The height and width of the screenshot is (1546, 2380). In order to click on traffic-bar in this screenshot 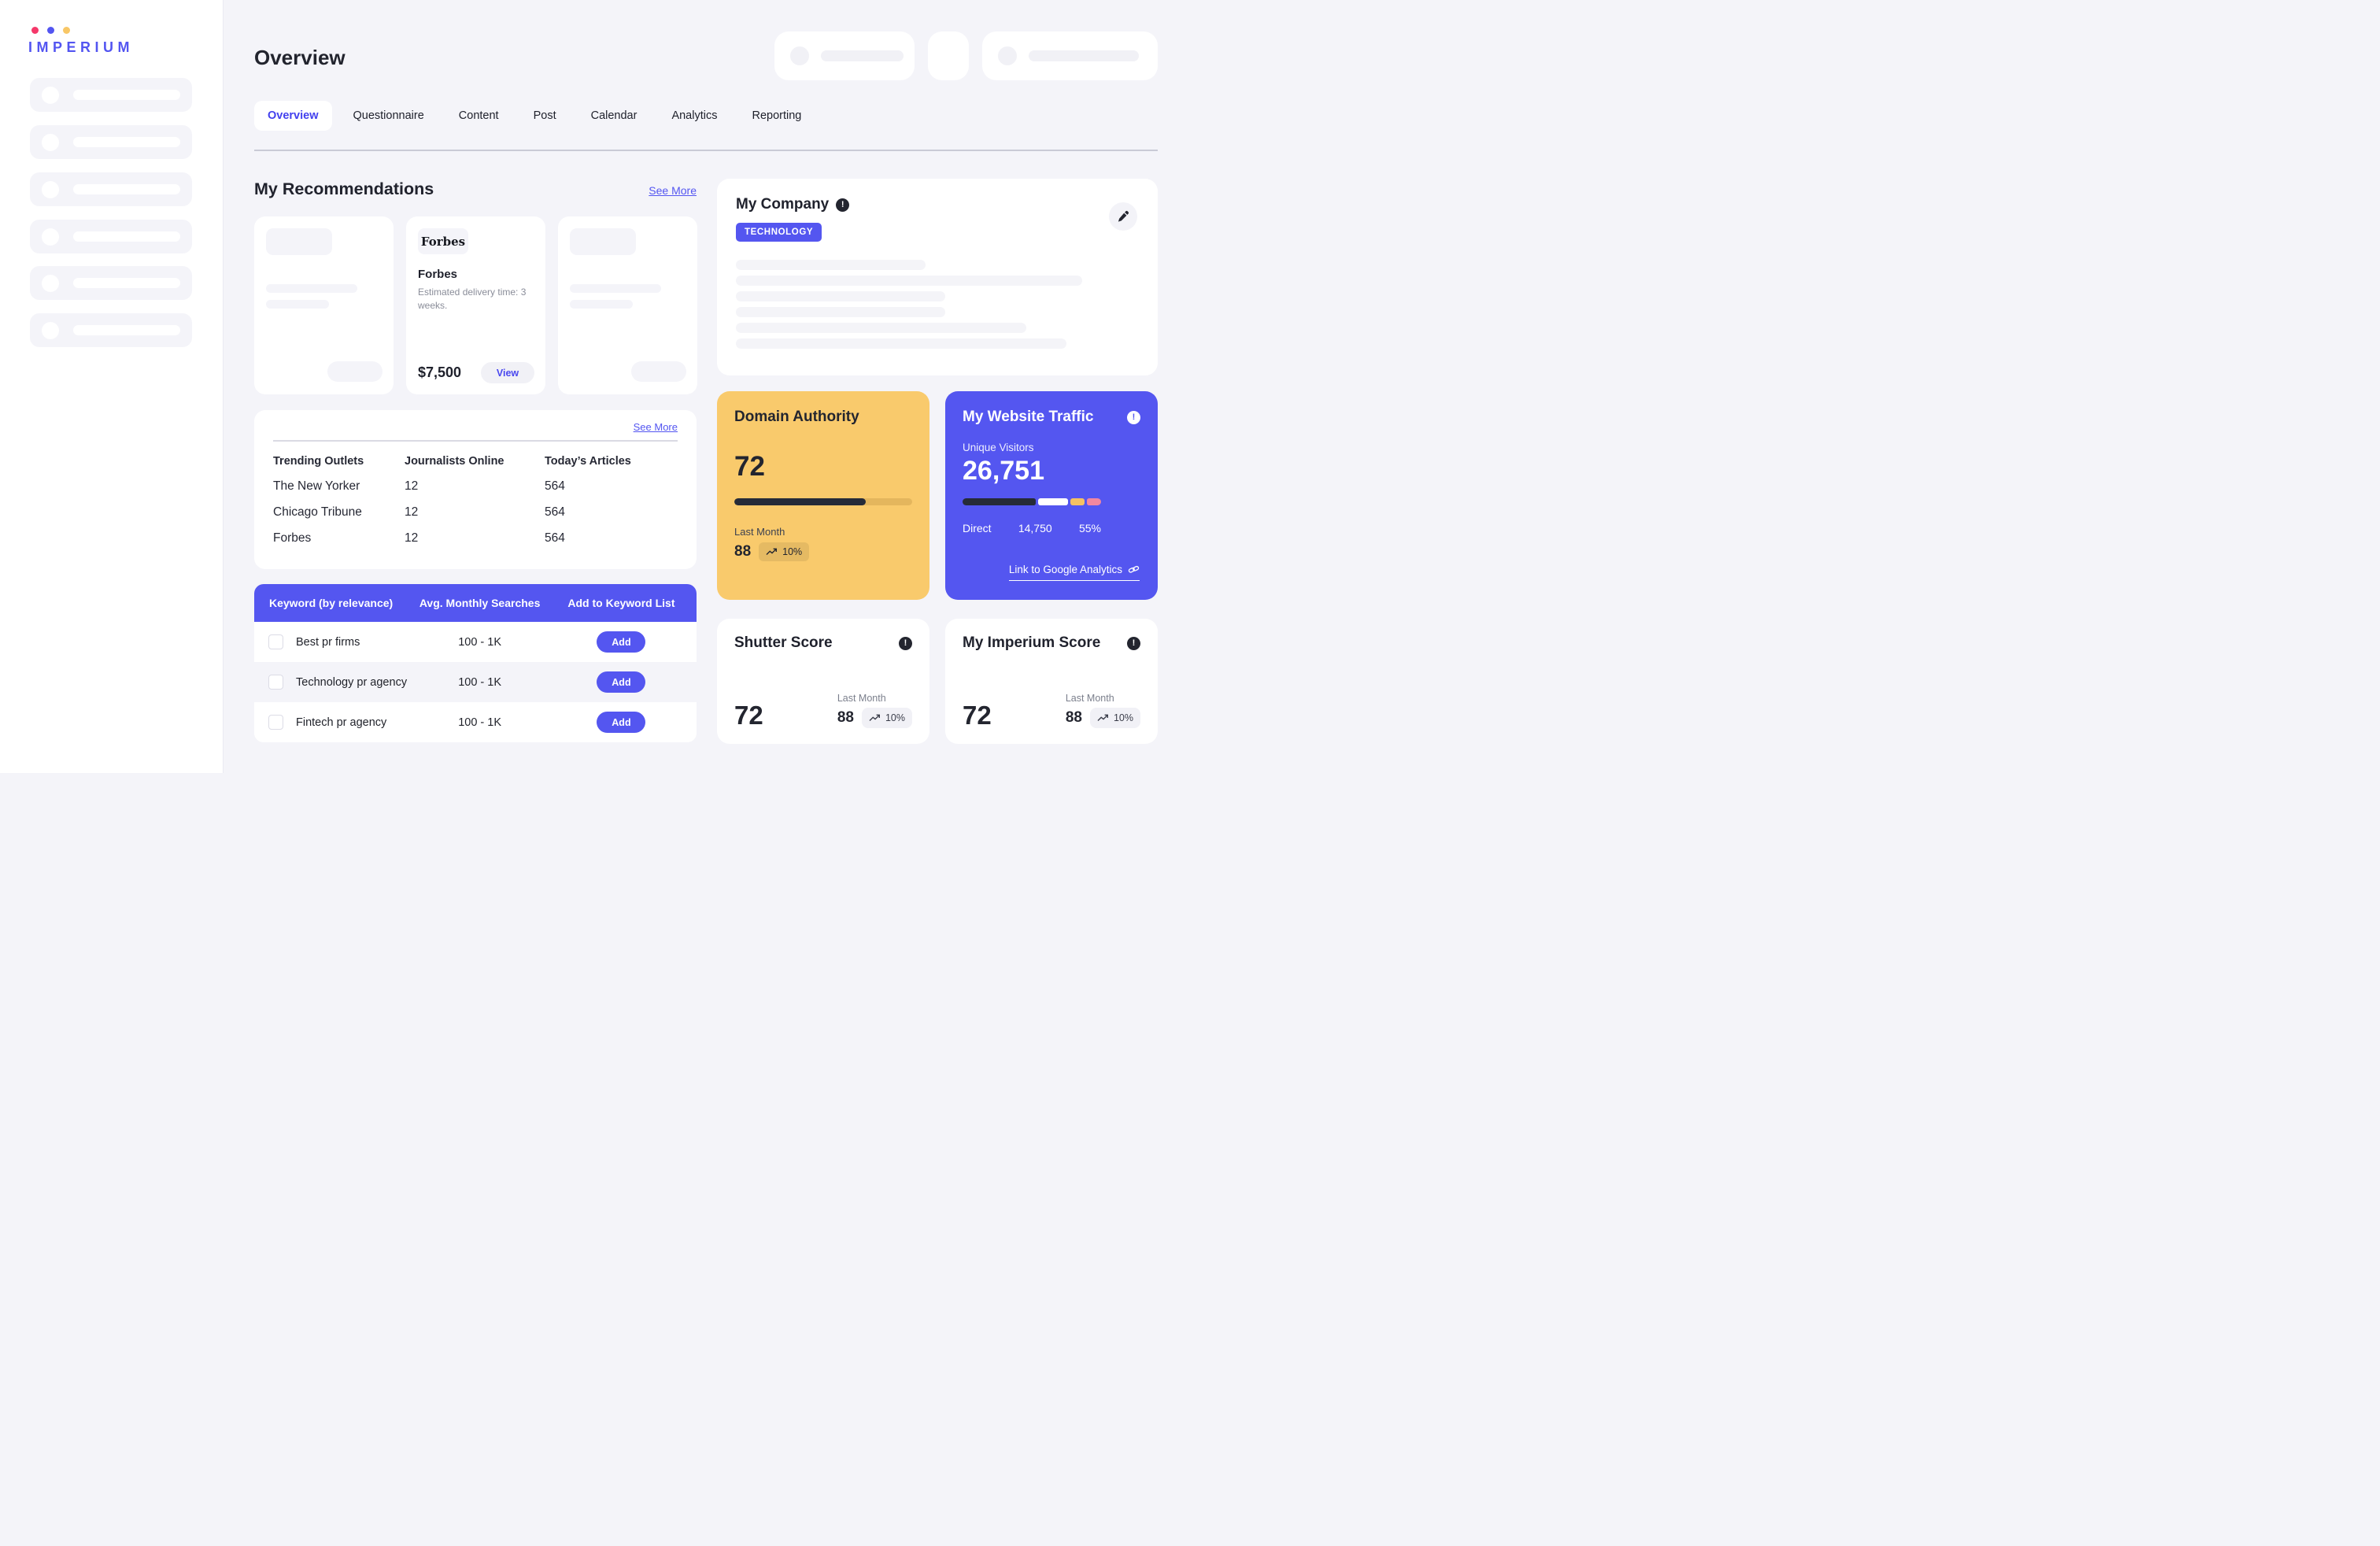, I will do `click(1032, 502)`.